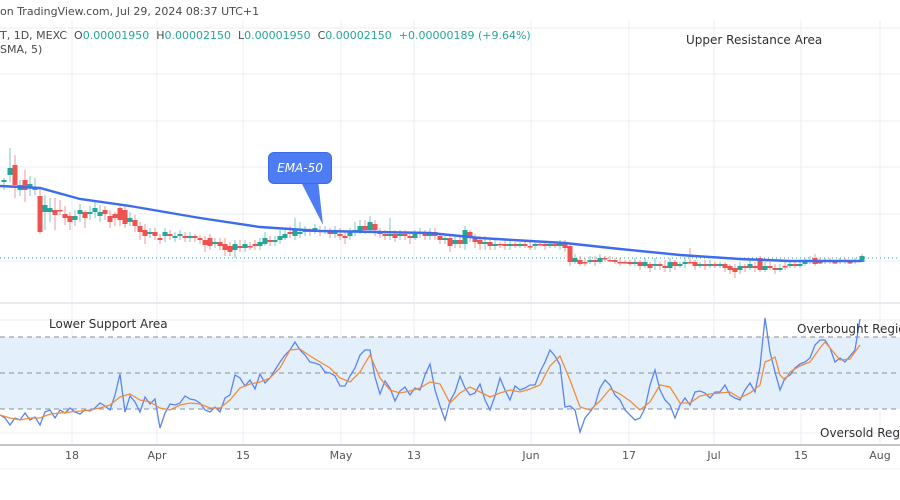 This screenshot has height=500, width=900. I want to click on high-value: 0.00002150, so click(197, 35).